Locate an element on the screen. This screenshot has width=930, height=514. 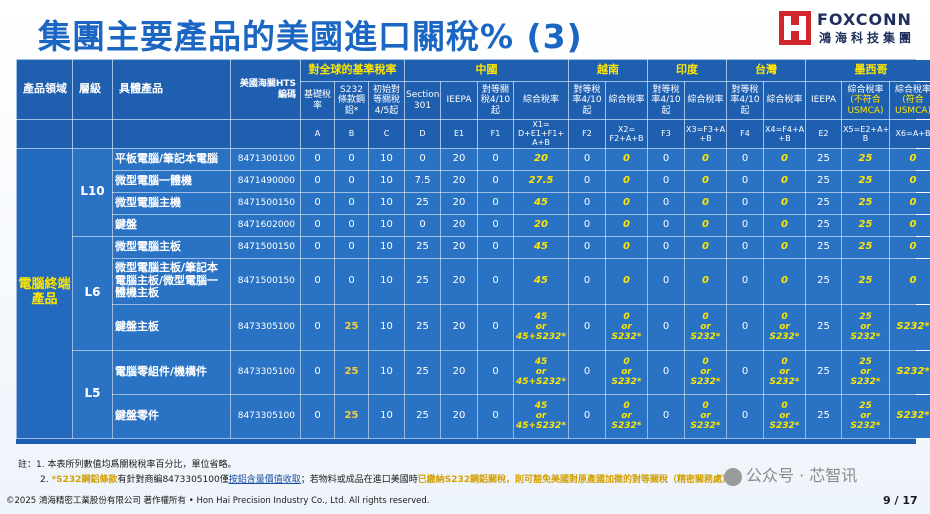
product-name: 微型電腦一體機 is located at coordinates (171, 181).